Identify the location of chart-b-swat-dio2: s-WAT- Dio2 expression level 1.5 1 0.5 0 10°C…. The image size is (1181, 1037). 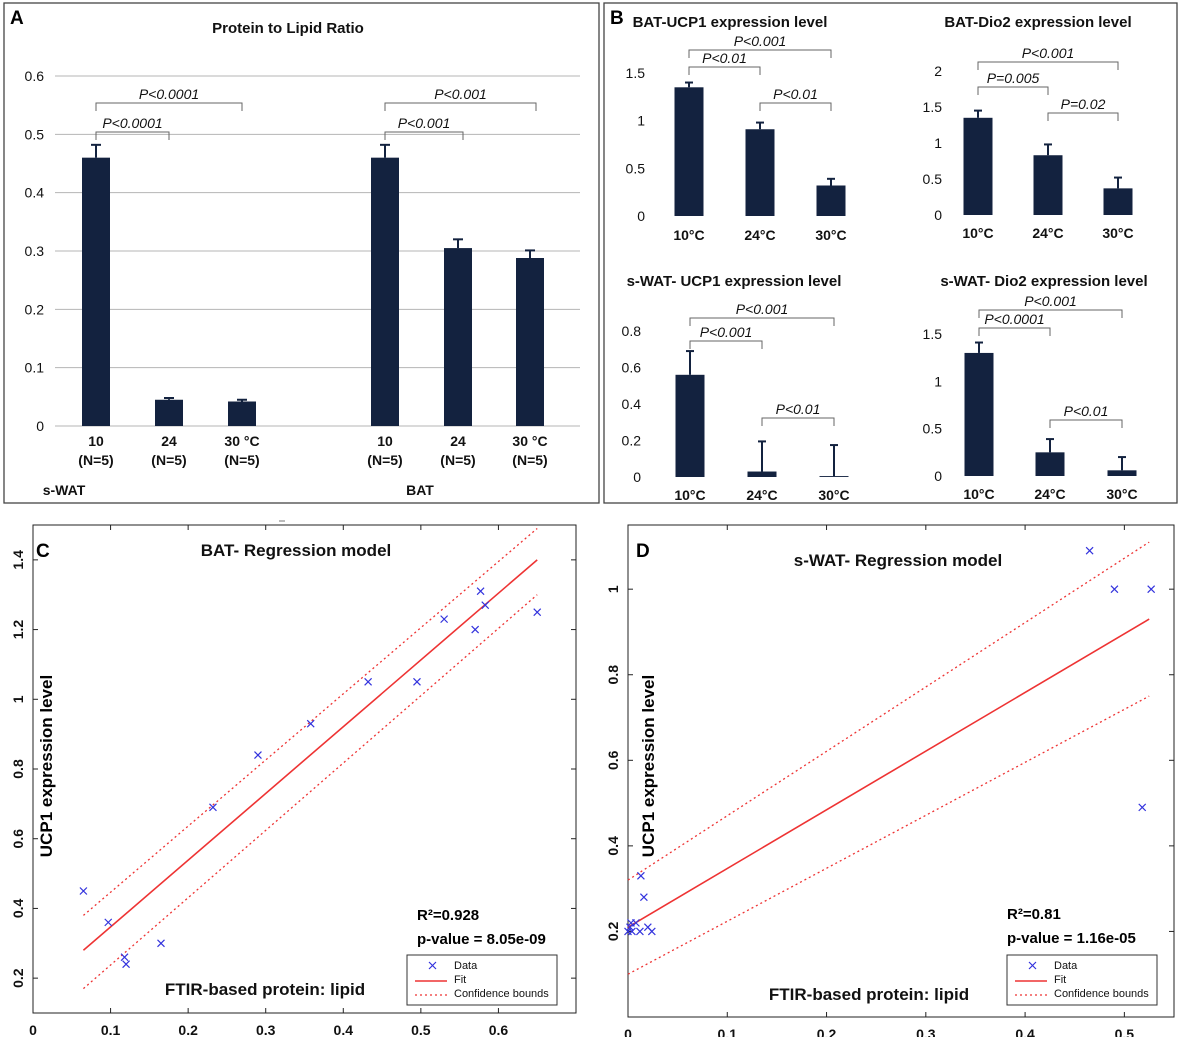
(1035, 387).